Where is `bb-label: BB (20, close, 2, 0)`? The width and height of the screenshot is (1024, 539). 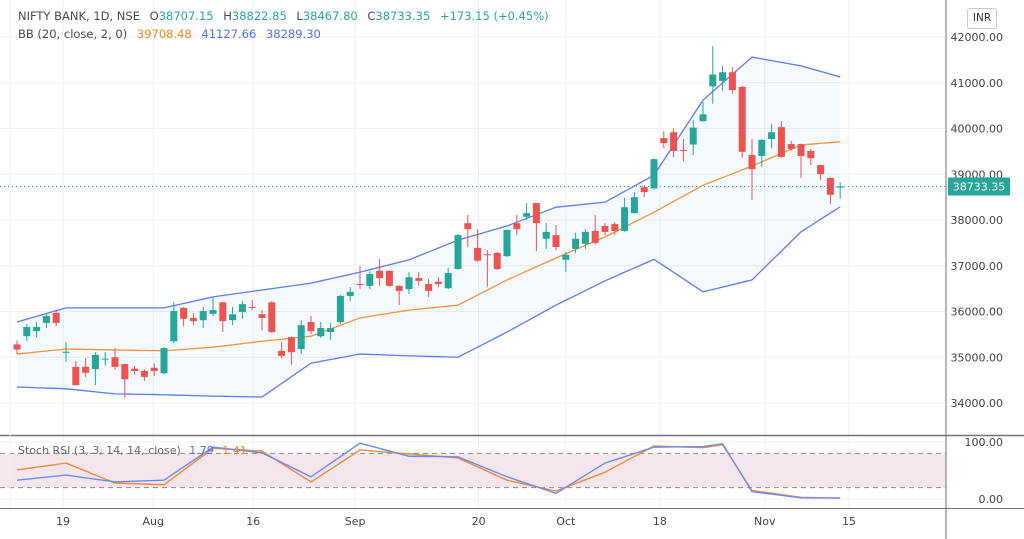 bb-label: BB (20, close, 2, 0) is located at coordinates (73, 34).